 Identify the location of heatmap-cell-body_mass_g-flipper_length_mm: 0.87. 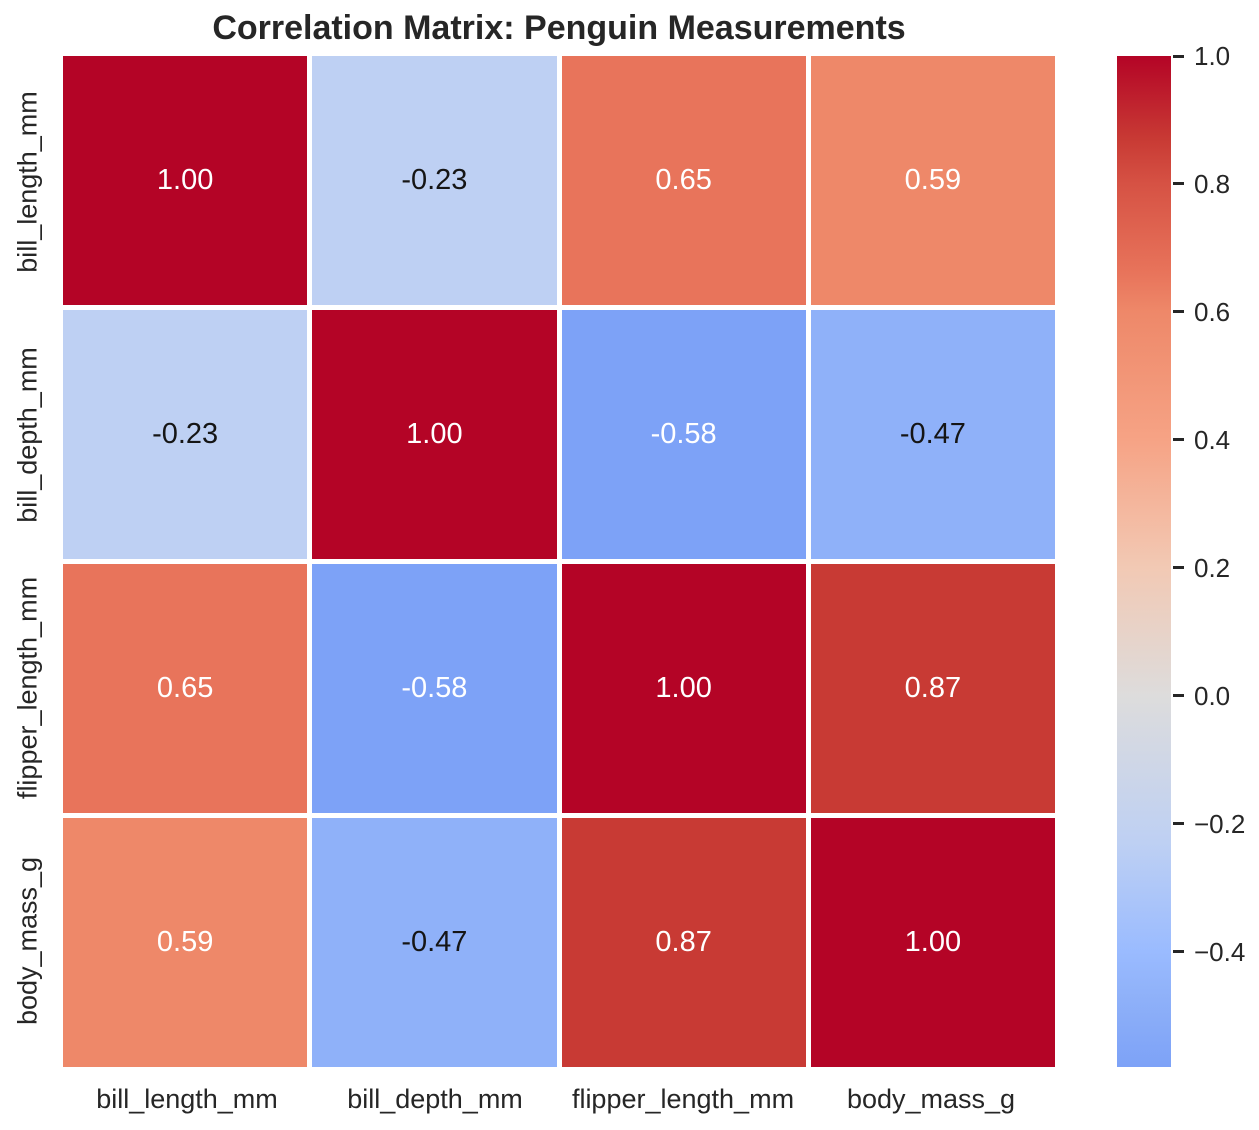
(683, 942).